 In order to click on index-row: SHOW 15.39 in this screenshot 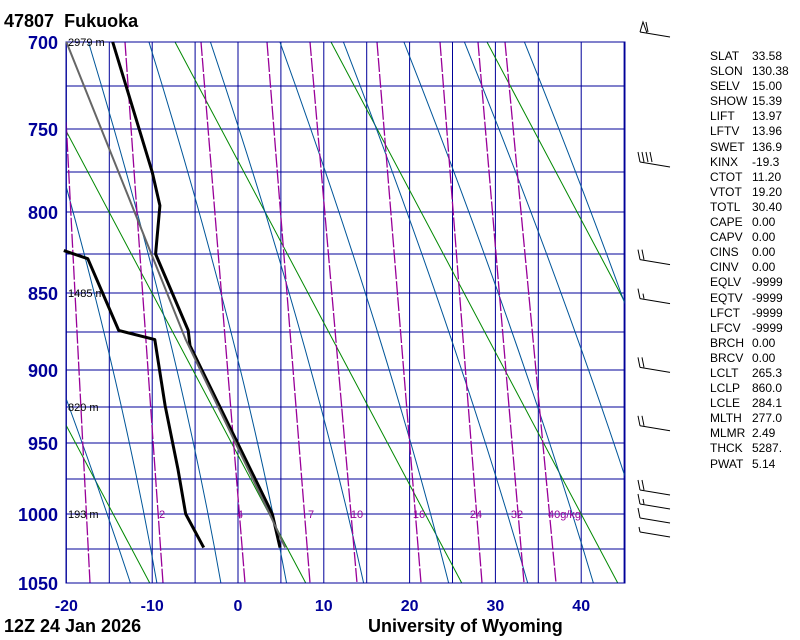, I will do `click(749, 101)`.